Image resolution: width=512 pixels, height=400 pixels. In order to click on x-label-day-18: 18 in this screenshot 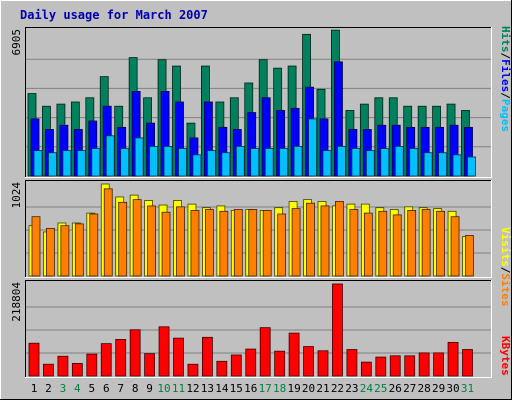, I will do `click(279, 388)`.